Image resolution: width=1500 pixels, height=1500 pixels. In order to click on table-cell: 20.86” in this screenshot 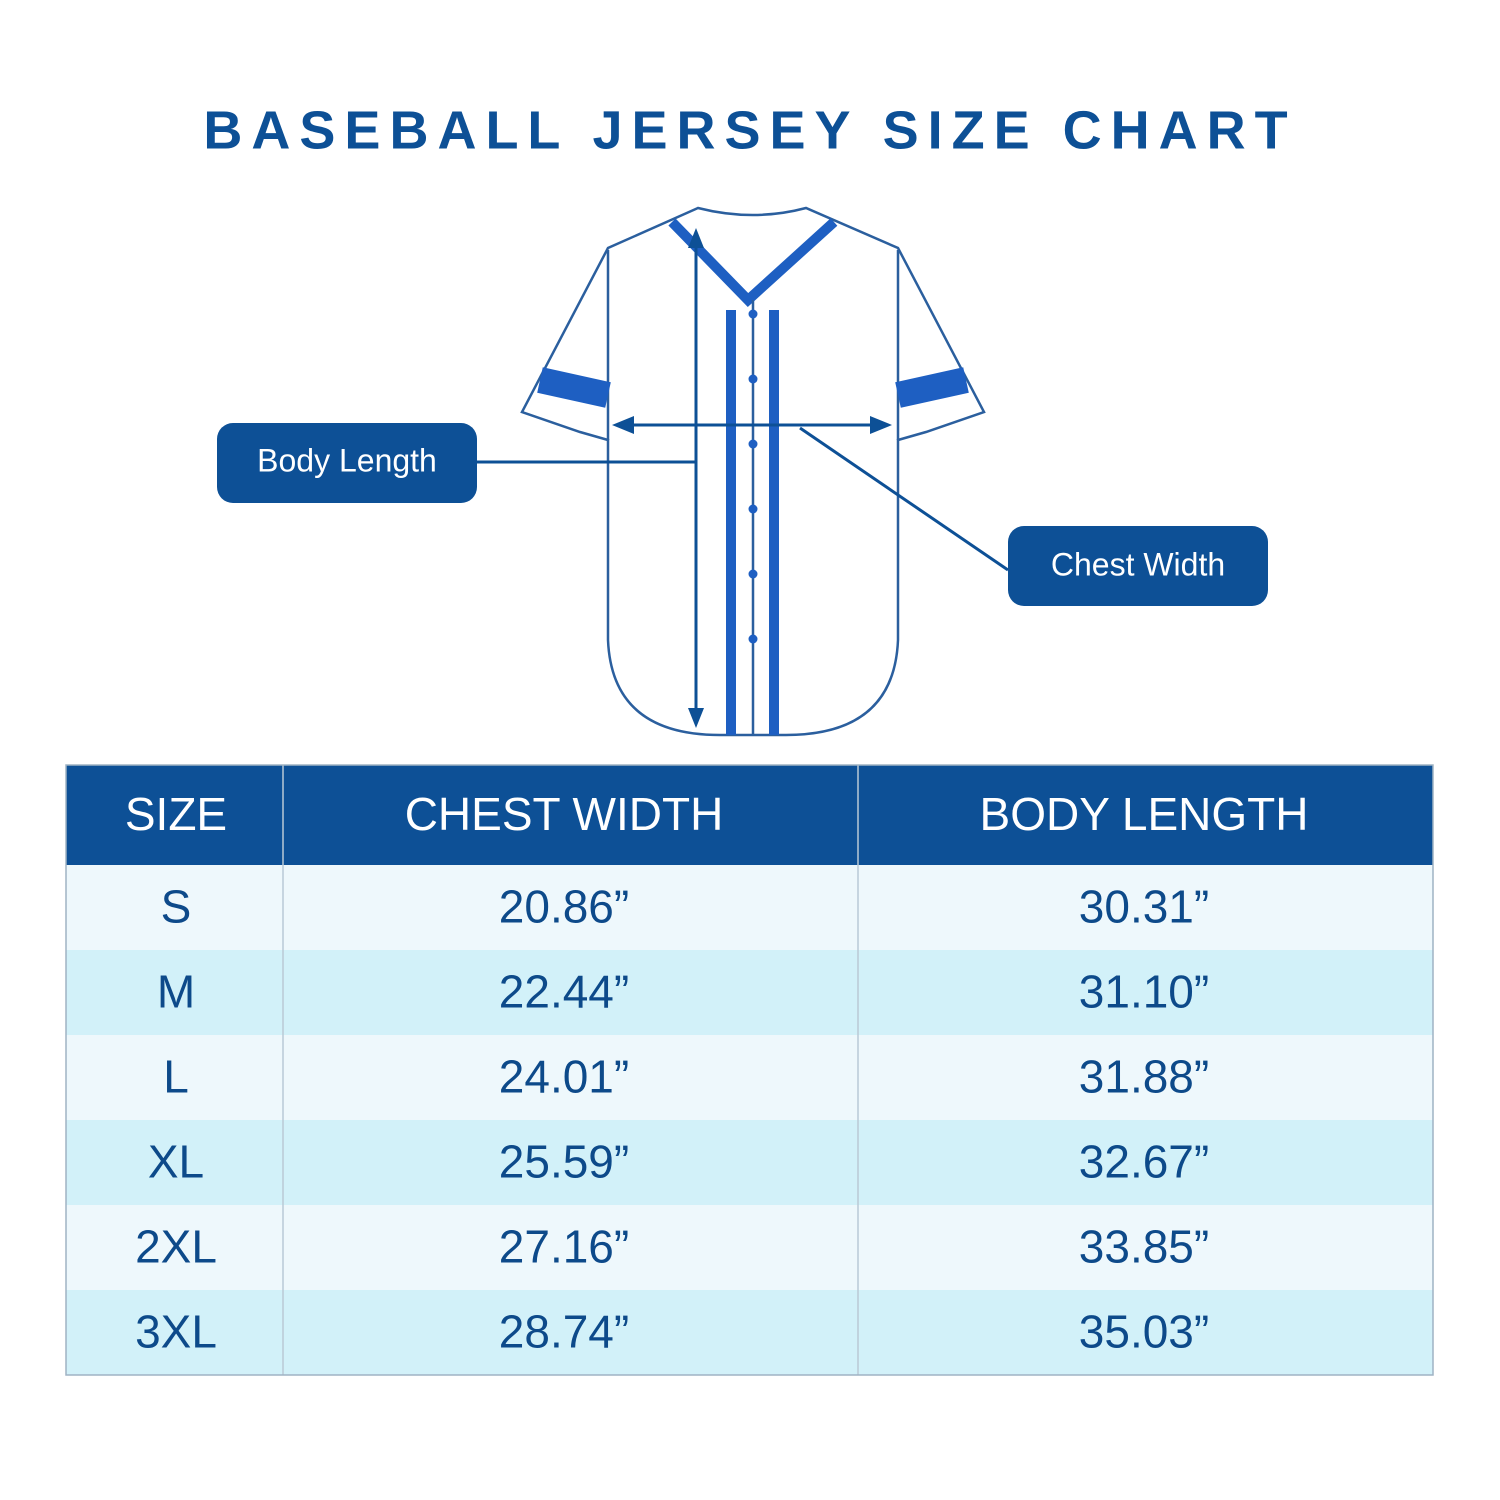, I will do `click(564, 907)`.